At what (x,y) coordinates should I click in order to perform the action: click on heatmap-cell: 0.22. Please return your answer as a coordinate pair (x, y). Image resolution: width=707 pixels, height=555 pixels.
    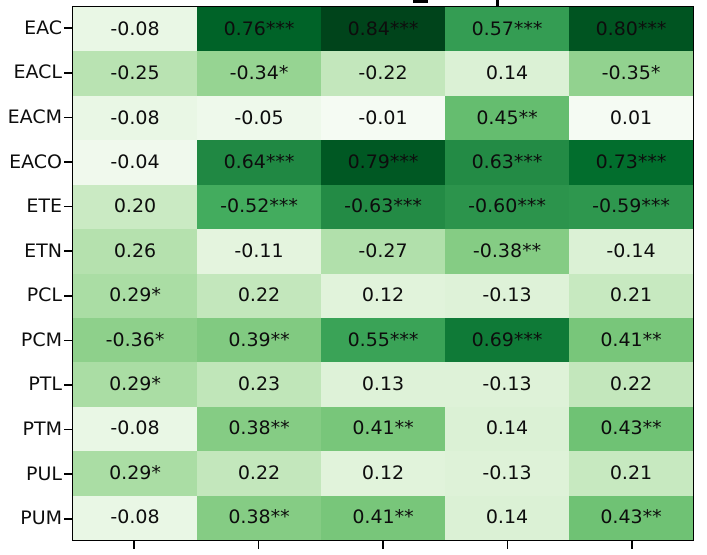
    Looking at the image, I should click on (259, 473).